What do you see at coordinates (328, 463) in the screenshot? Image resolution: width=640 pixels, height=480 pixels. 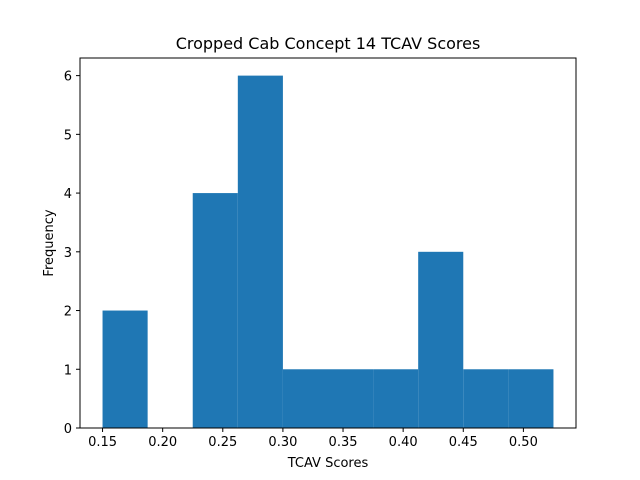 I see `x-axis-label: TCAV Scores` at bounding box center [328, 463].